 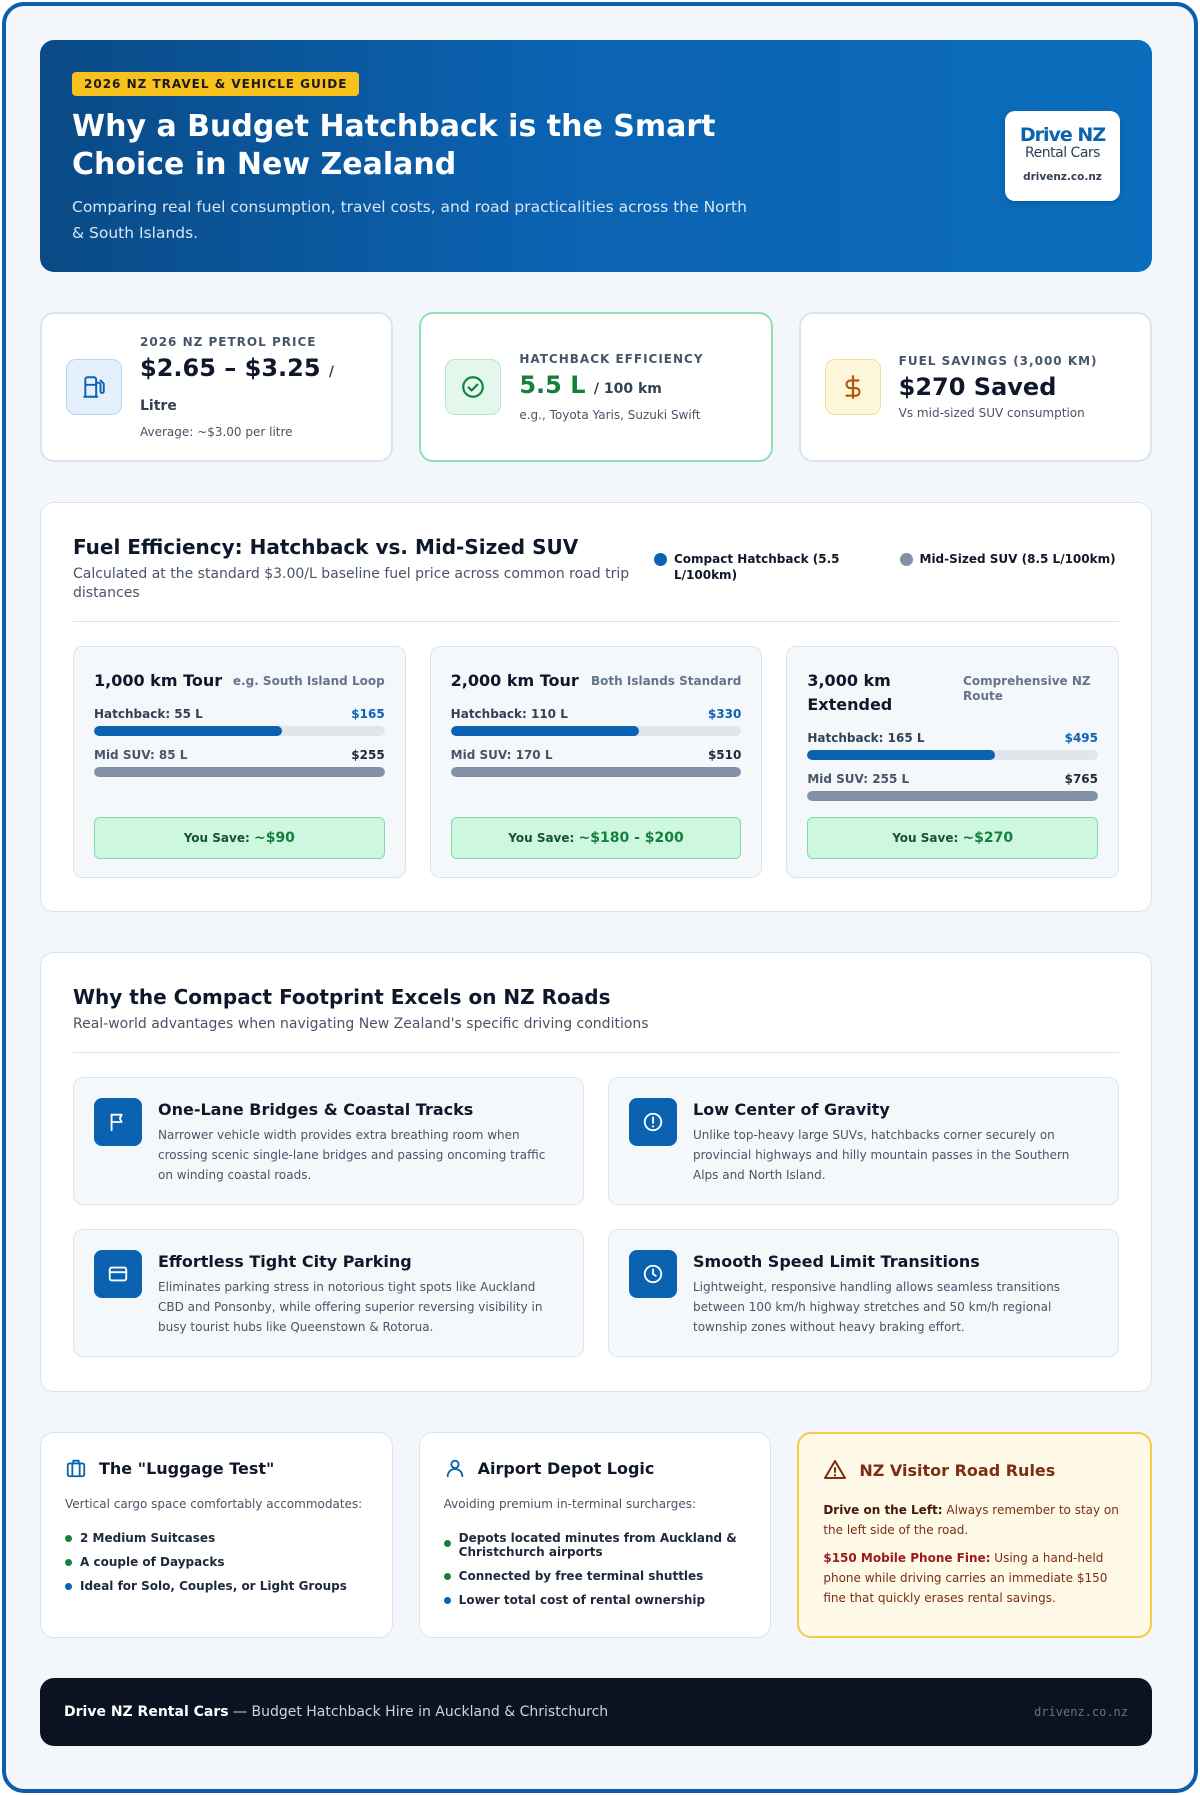 What do you see at coordinates (1017, 559) in the screenshot?
I see `legend-label: Mid-Sized SUV (8.5 L/100km)` at bounding box center [1017, 559].